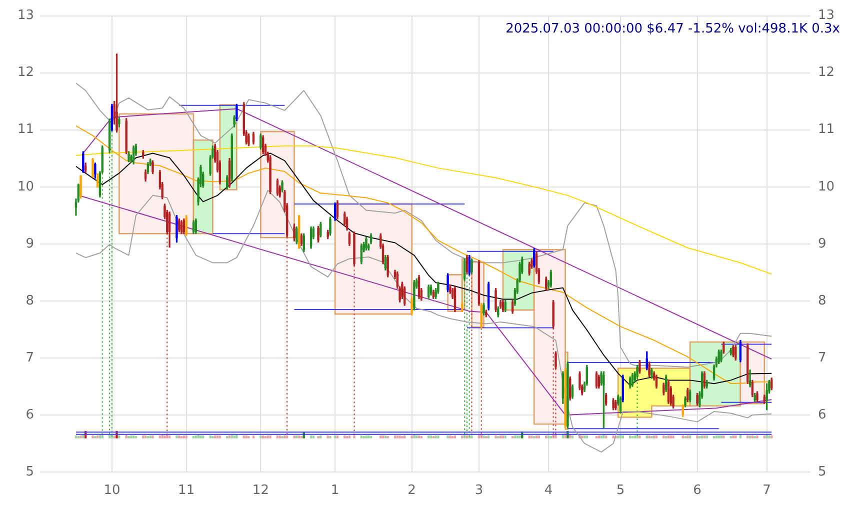 The image size is (851, 508). Describe the element at coordinates (30, 300) in the screenshot. I see `y-tick-label: 8` at that location.